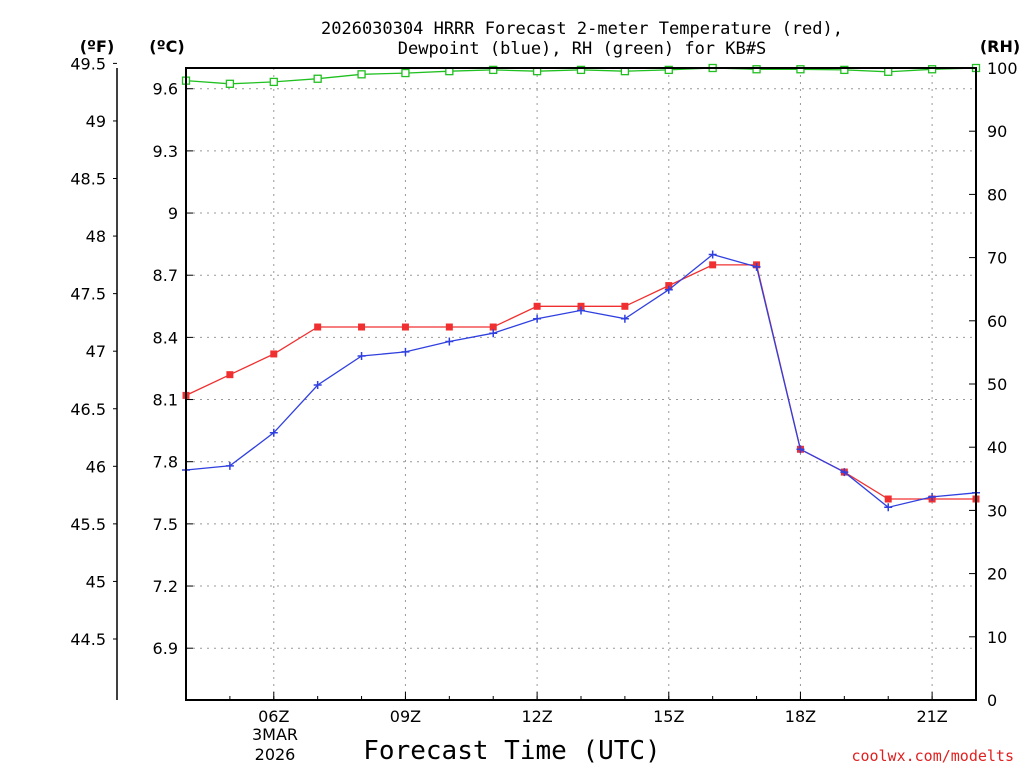 Image resolution: width=1024 pixels, height=768 pixels. I want to click on fahrenheit-tick-label: 46, so click(96, 466).